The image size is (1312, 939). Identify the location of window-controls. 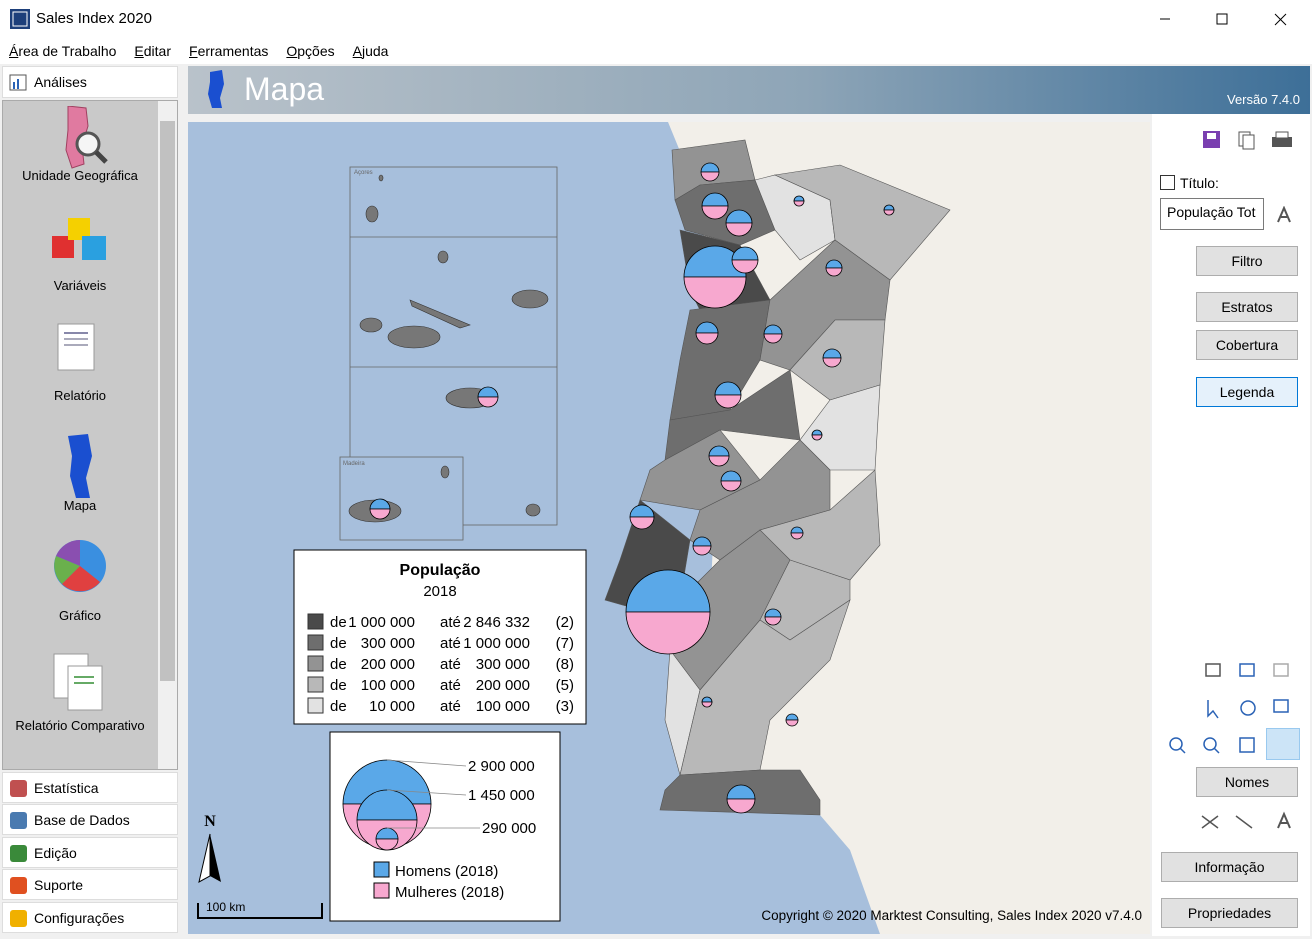
(1231, 19).